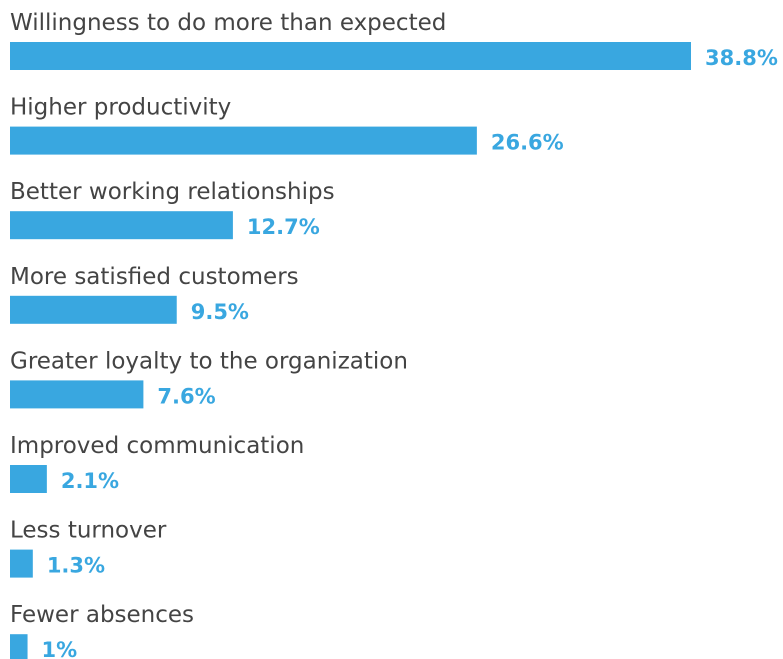 This screenshot has height=659, width=783. What do you see at coordinates (186, 396) in the screenshot?
I see `value-label: 7.6%` at bounding box center [186, 396].